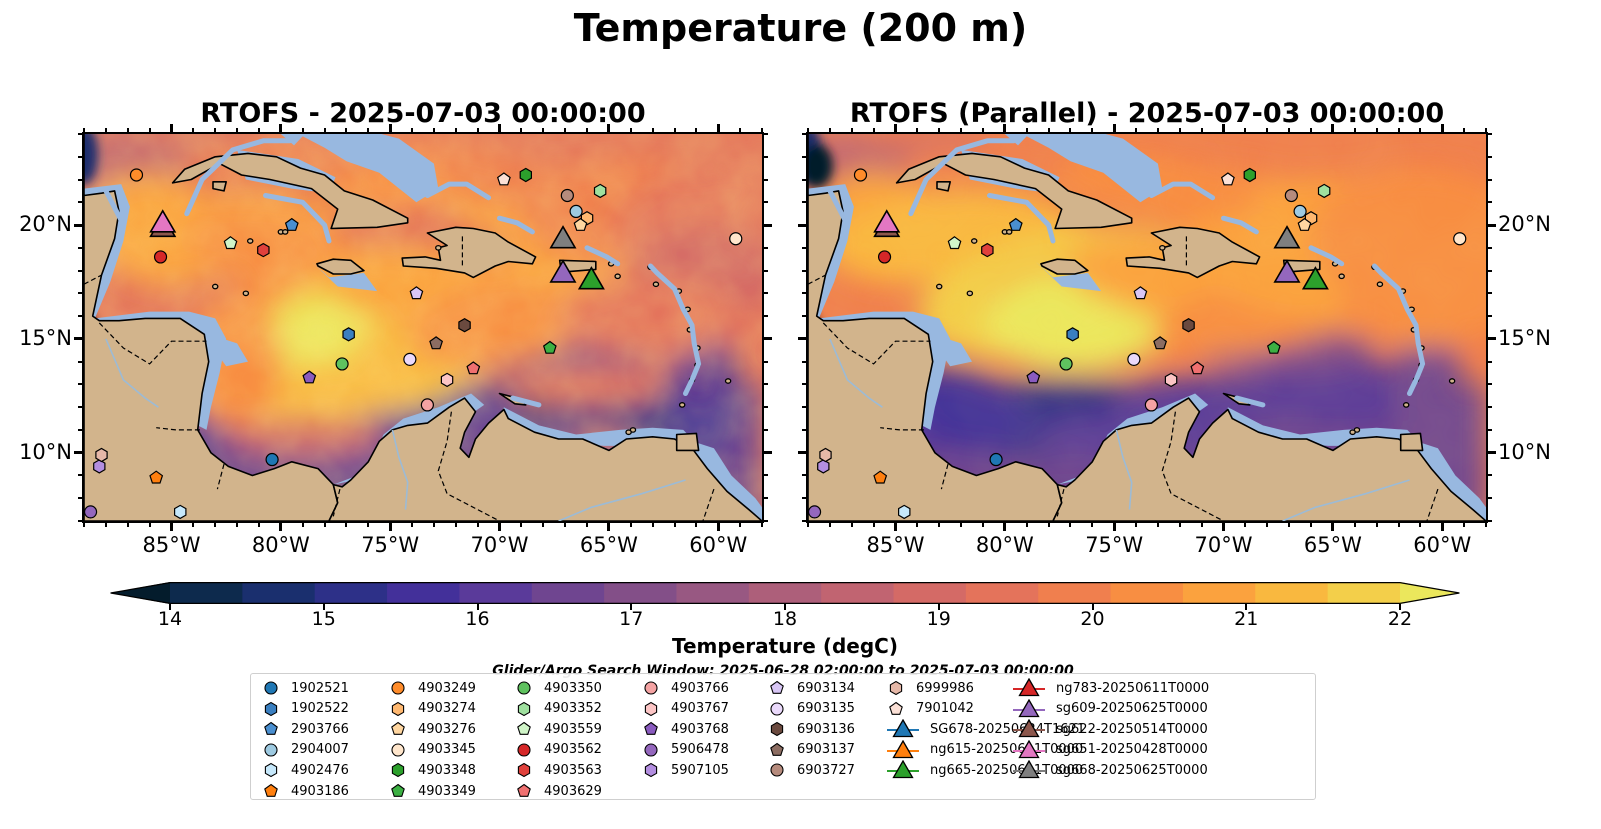  What do you see at coordinates (811, 770) in the screenshot?
I see `legend-item: 6903727` at bounding box center [811, 770].